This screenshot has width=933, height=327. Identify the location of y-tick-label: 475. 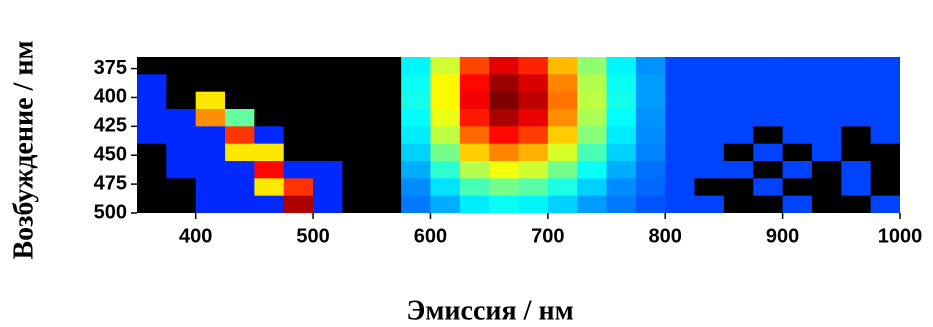
(110, 183).